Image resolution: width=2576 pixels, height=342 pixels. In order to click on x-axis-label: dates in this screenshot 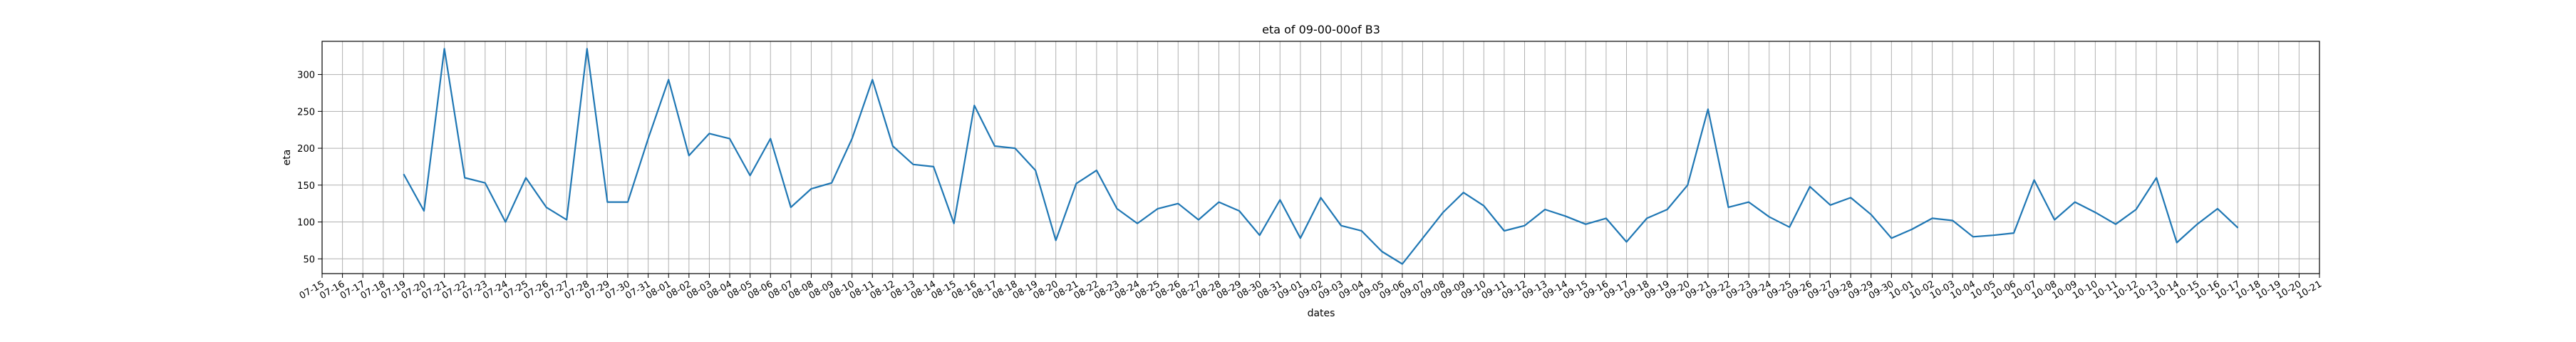, I will do `click(1322, 313)`.